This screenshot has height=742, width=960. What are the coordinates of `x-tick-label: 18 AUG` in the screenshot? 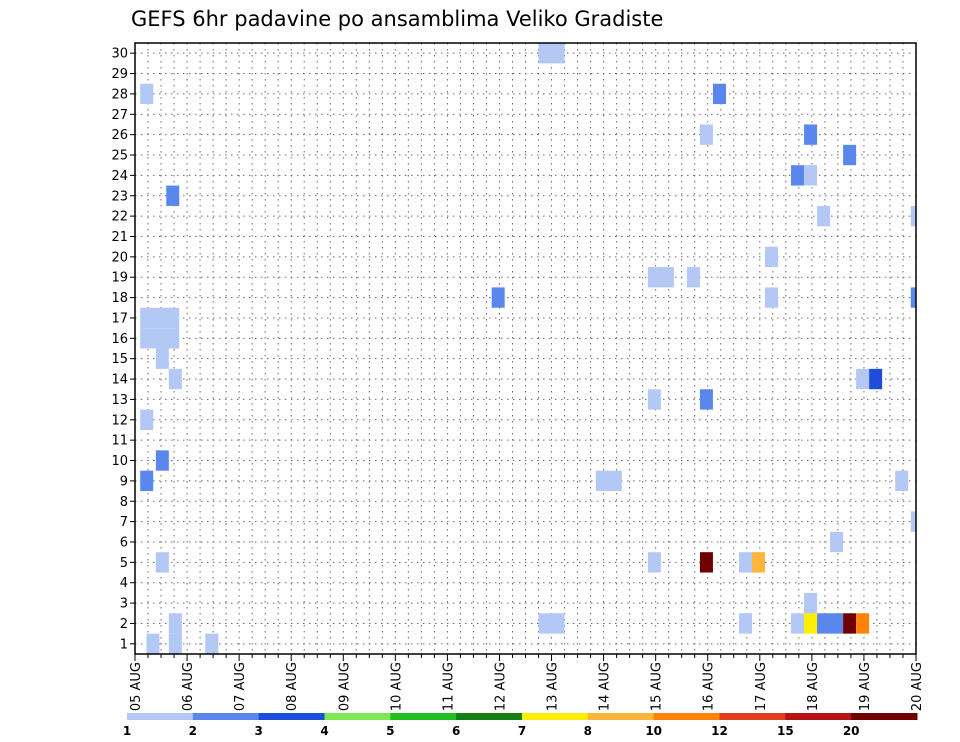 It's located at (813, 686).